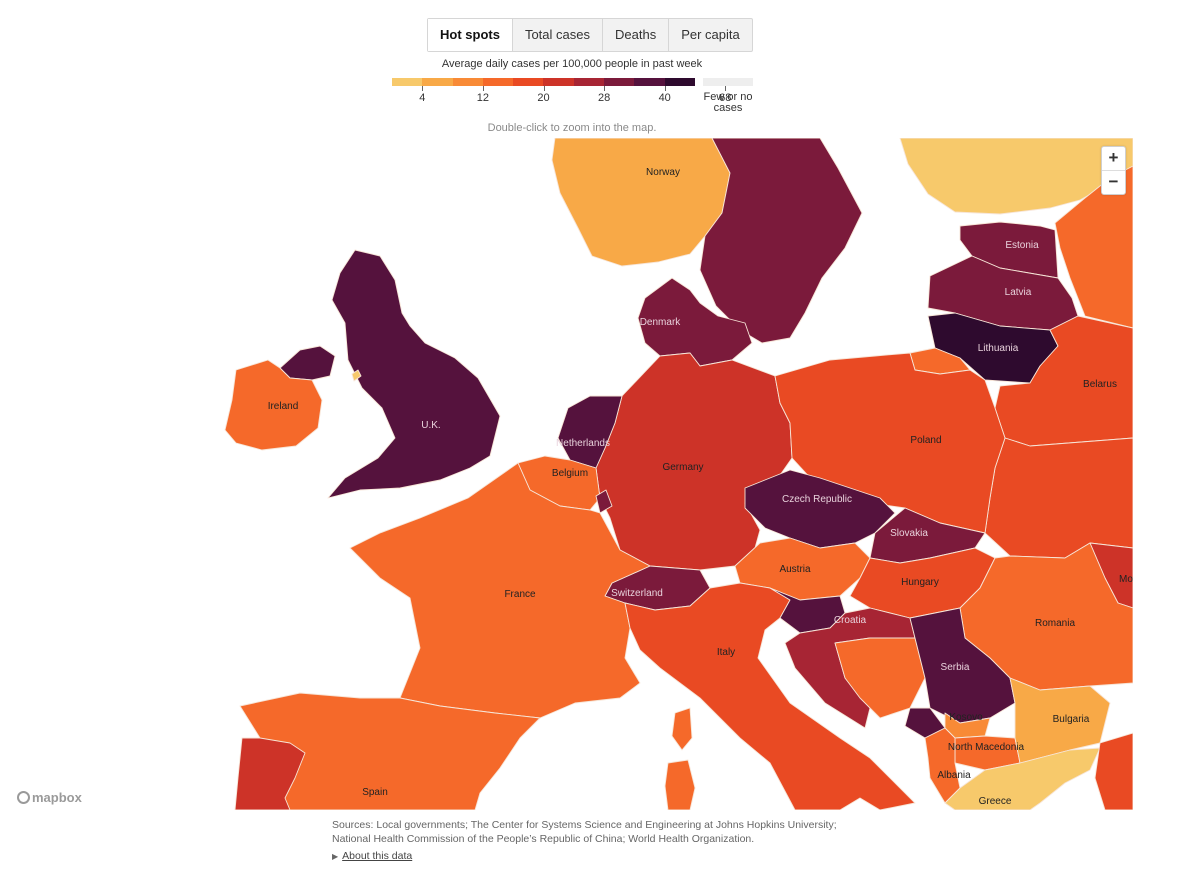 The width and height of the screenshot is (1200, 872). I want to click on country-greece, so click(1022, 778).